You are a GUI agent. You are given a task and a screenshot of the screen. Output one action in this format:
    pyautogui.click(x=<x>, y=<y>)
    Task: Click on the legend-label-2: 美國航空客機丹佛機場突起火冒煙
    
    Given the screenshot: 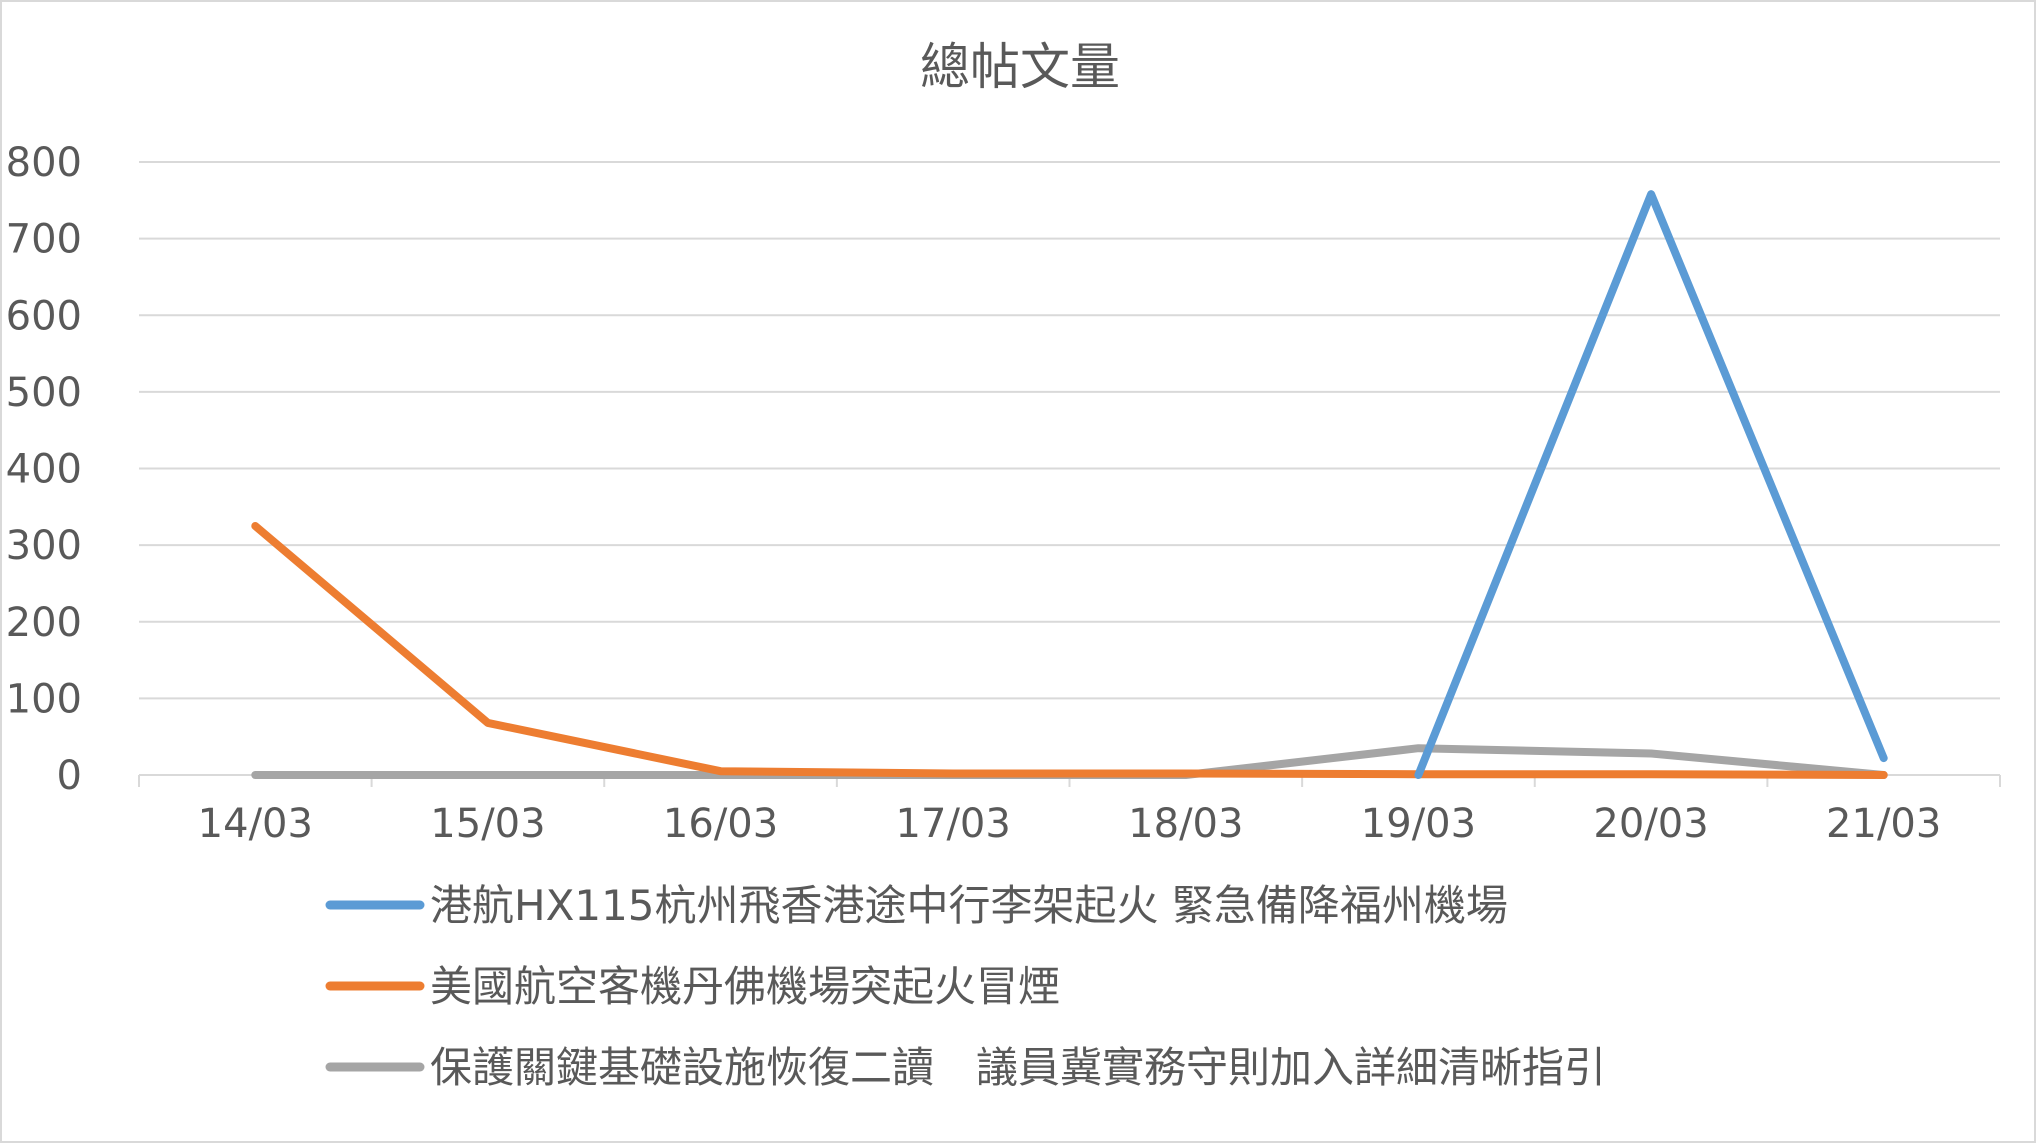 What is the action you would take?
    pyautogui.click(x=745, y=986)
    